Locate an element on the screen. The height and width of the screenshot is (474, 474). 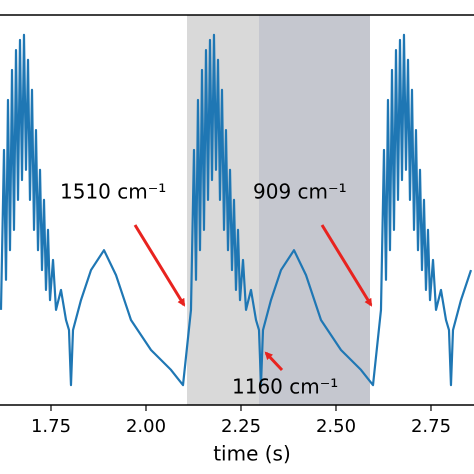
x-axis-label: time (s) is located at coordinates (252, 454).